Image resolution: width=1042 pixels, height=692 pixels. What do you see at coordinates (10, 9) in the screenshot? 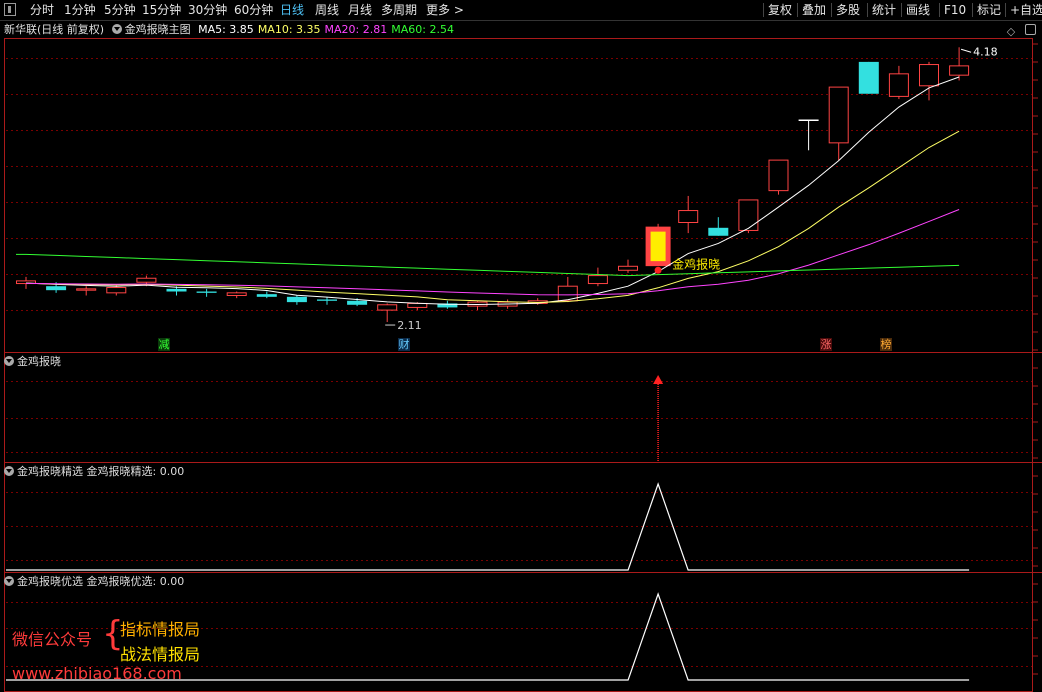
I see `panel-toggle-icon` at bounding box center [10, 9].